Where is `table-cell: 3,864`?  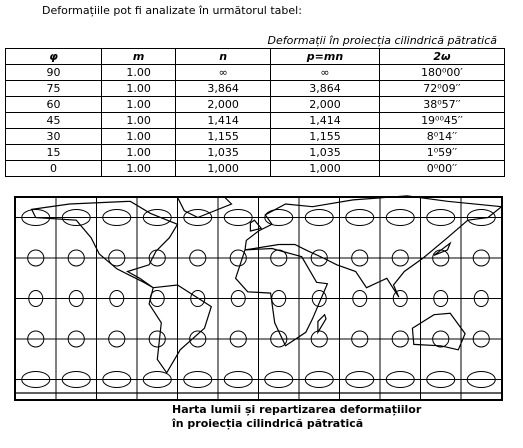 table-cell: 3,864 is located at coordinates (223, 88).